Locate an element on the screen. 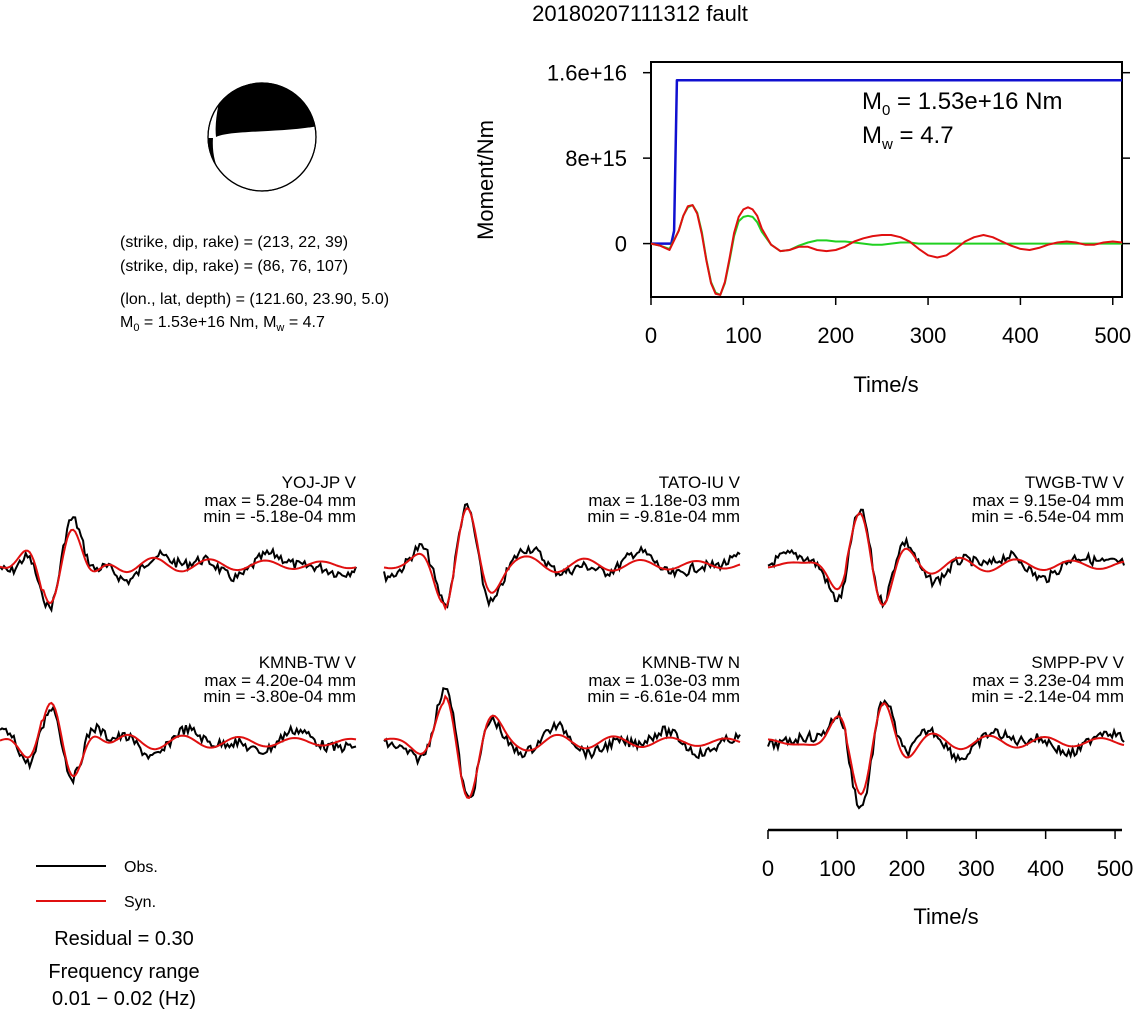  waveform-x-tick-label: 500 is located at coordinates (1115, 868).